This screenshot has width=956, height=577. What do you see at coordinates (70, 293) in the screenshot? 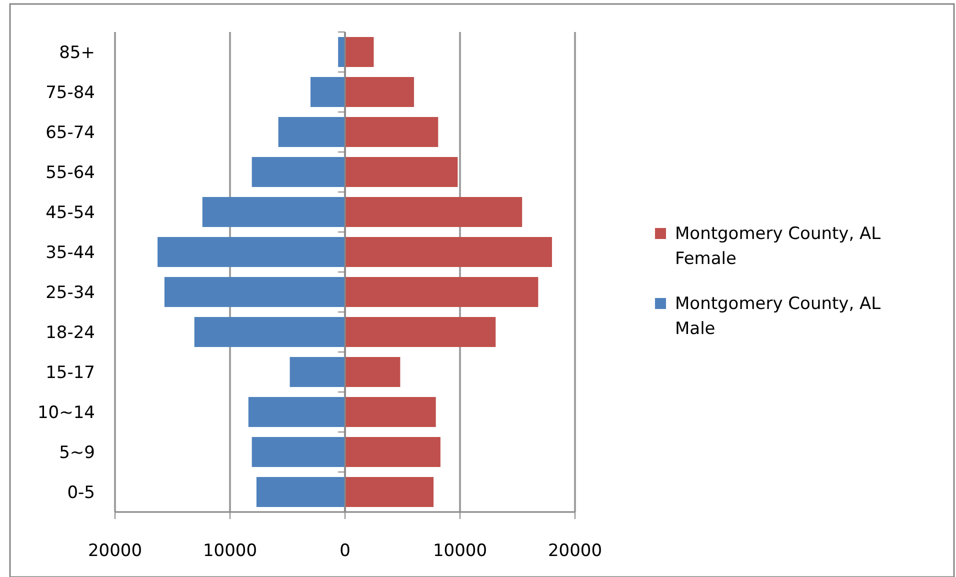
I see `y-tick-label: 25-34` at bounding box center [70, 293].